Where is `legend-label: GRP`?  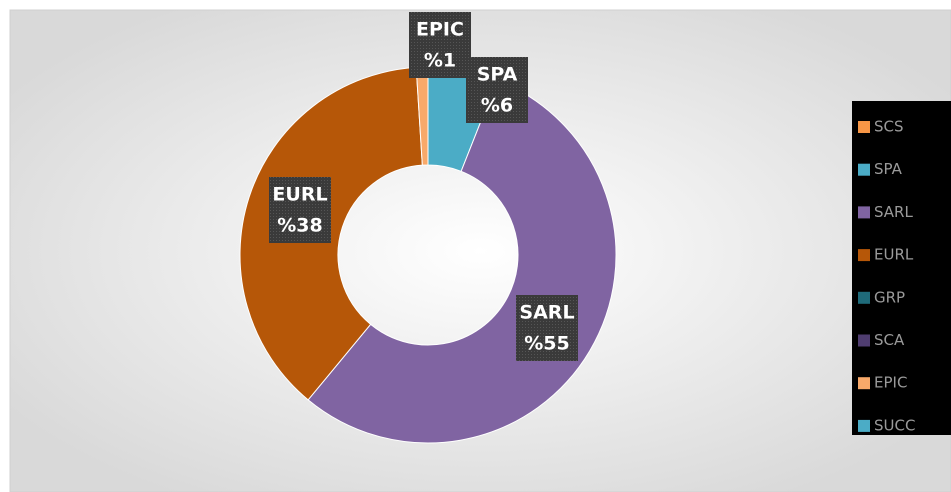 legend-label: GRP is located at coordinates (889, 297).